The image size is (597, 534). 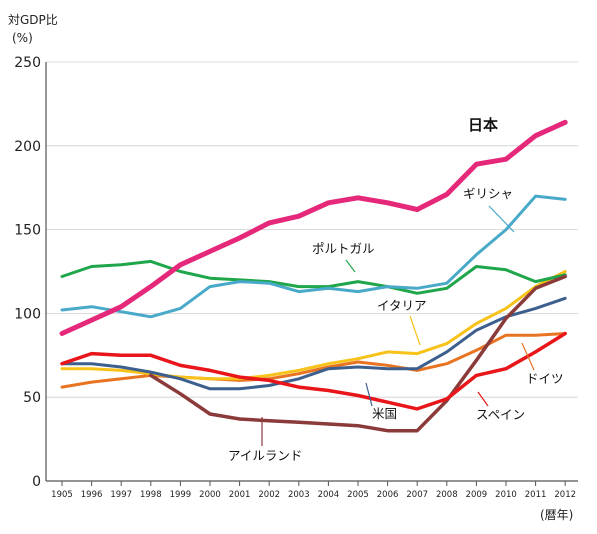 I want to click on x-tick-label: 2005, so click(x=358, y=495).